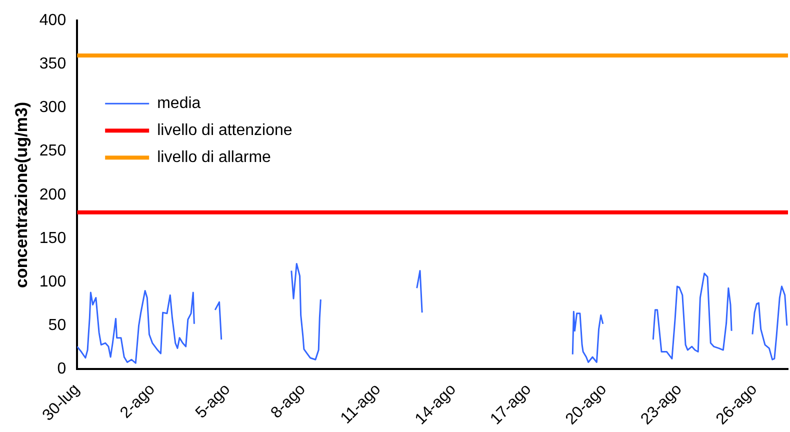  What do you see at coordinates (52, 64) in the screenshot?
I see `y-tick-label: 350` at bounding box center [52, 64].